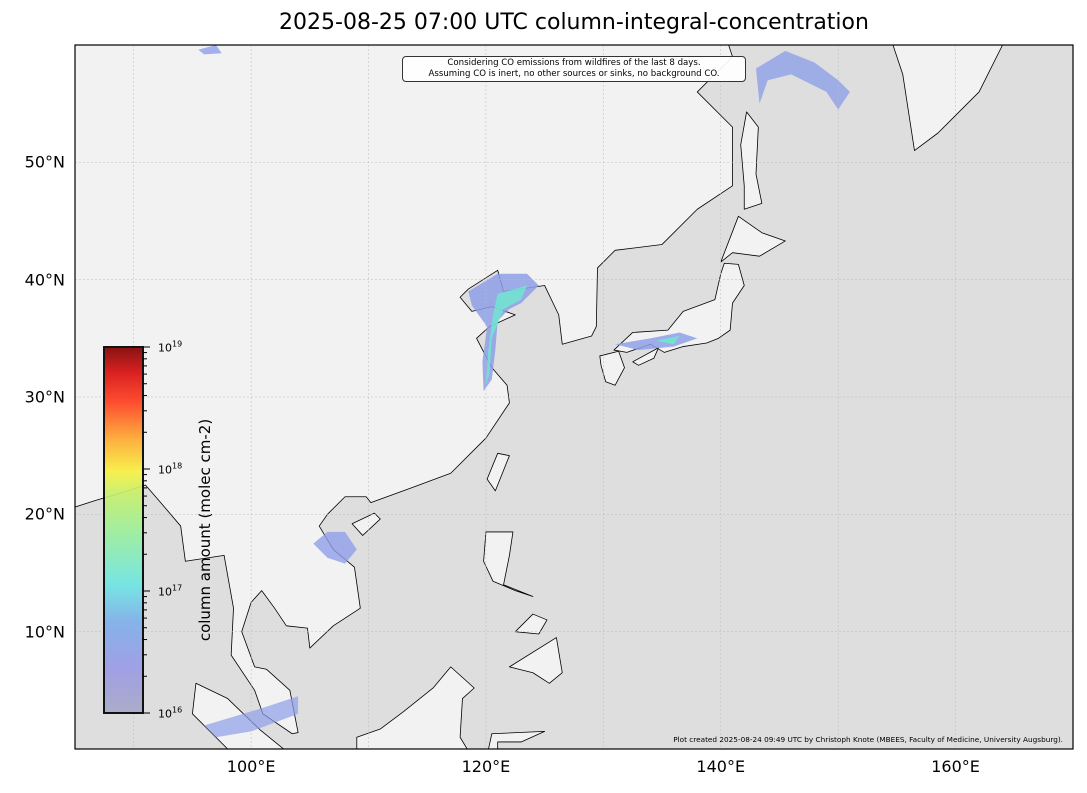  I want to click on plume-yellow-sea-core, so click(506, 335).